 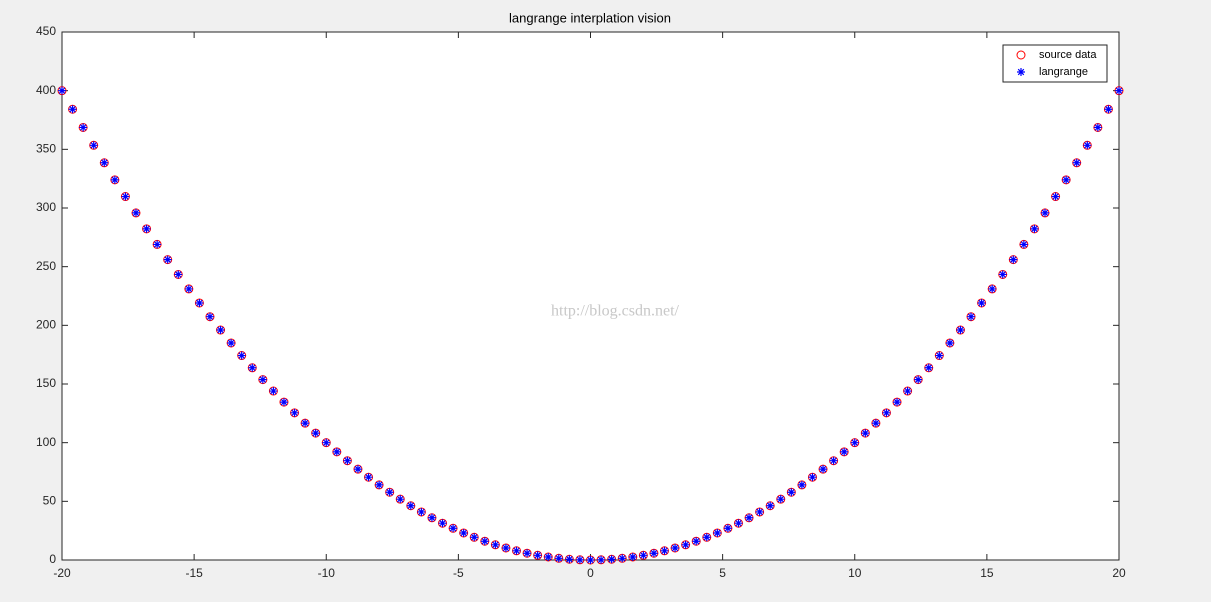 What do you see at coordinates (1068, 55) in the screenshot?
I see `legend-label: source data` at bounding box center [1068, 55].